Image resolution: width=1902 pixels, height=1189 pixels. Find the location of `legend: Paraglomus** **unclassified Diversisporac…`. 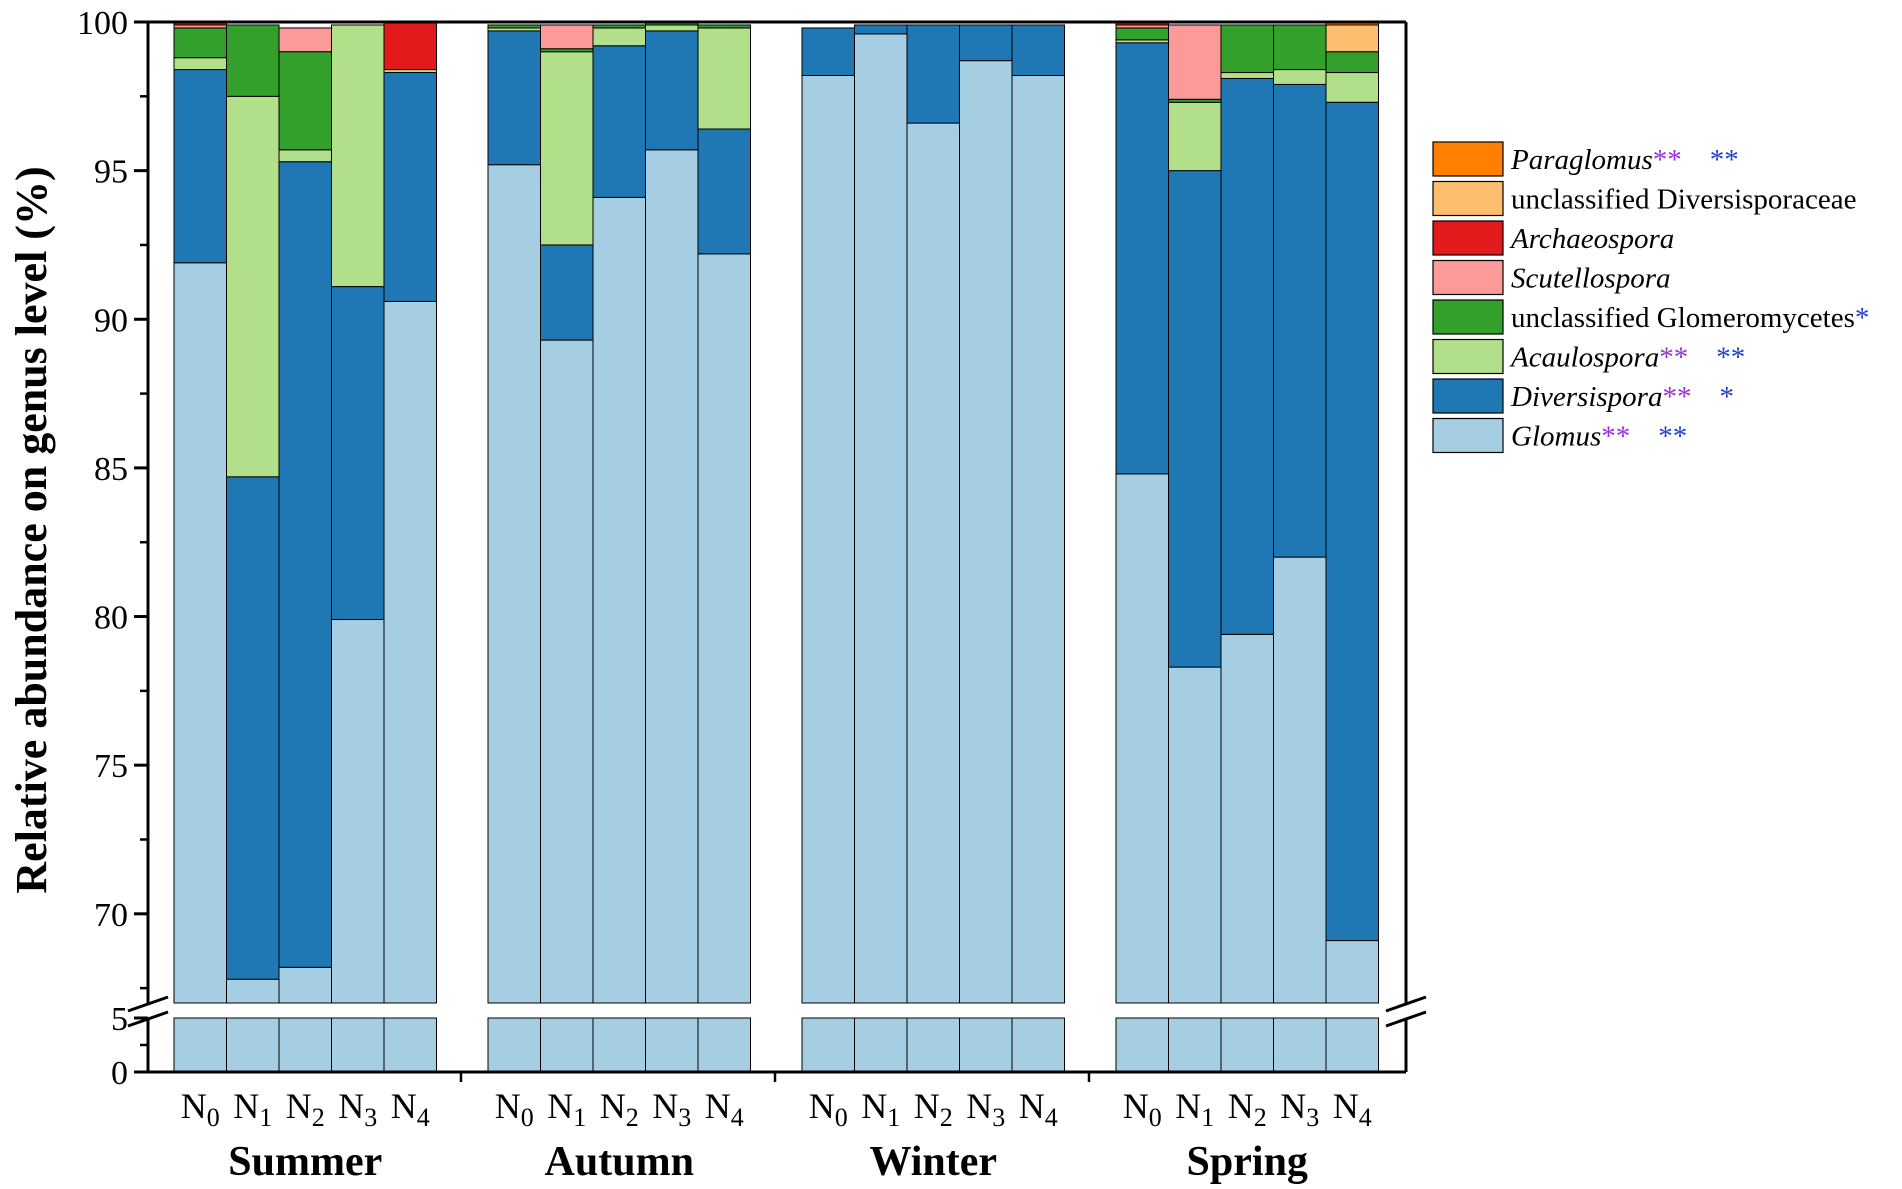

legend: Paraglomus** **unclassified Diversisporac… is located at coordinates (1651, 297).